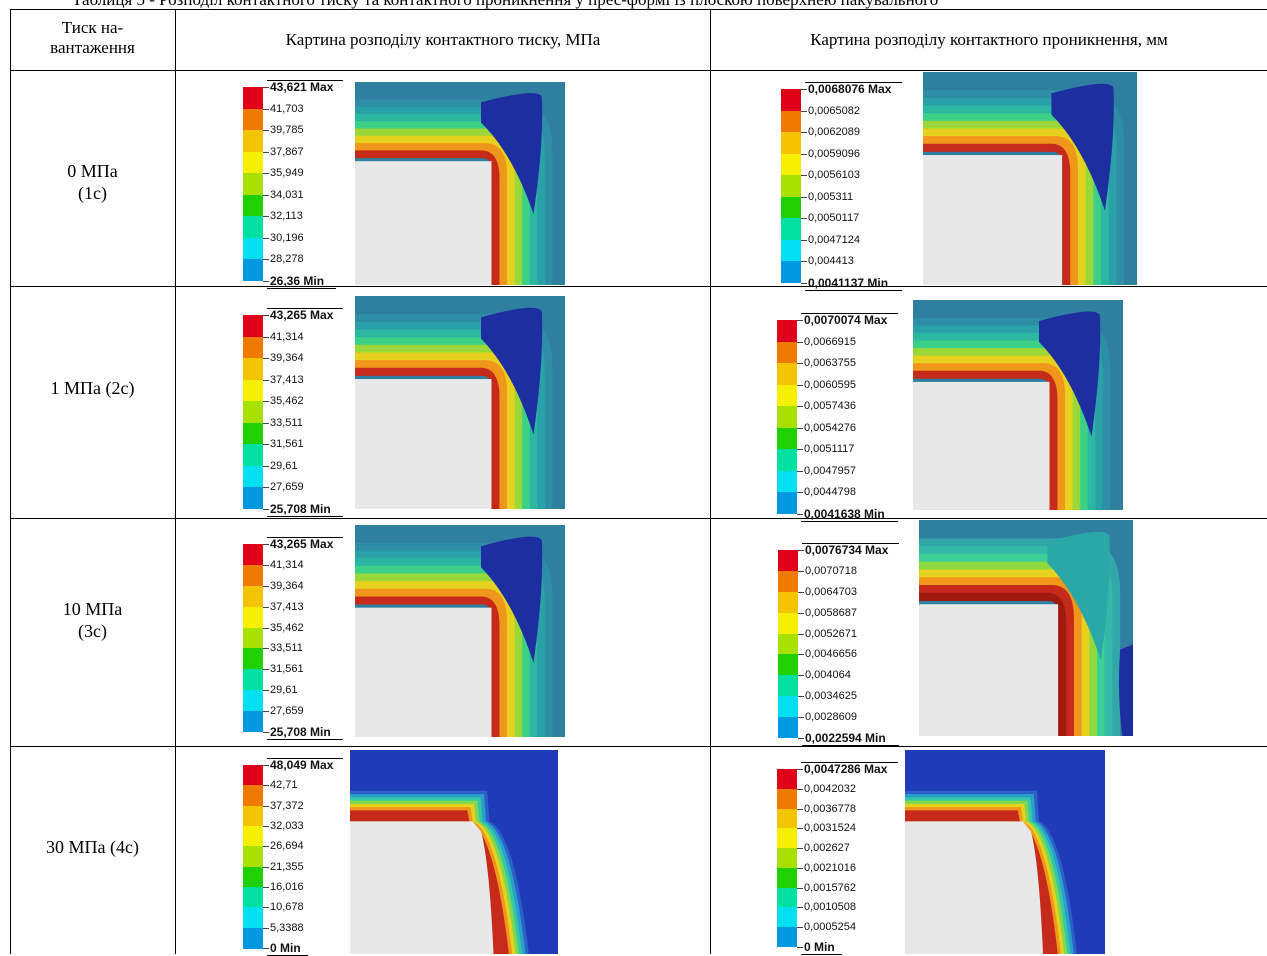 This screenshot has height=956, width=1267. What do you see at coordinates (287, 237) in the screenshot?
I see `legend-label: 30,196` at bounding box center [287, 237].